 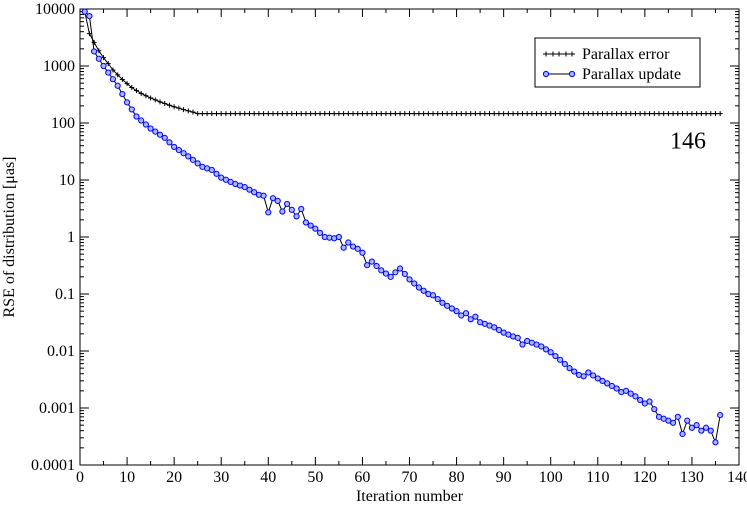 I want to click on legend-marker-parallax-error, so click(x=559, y=54).